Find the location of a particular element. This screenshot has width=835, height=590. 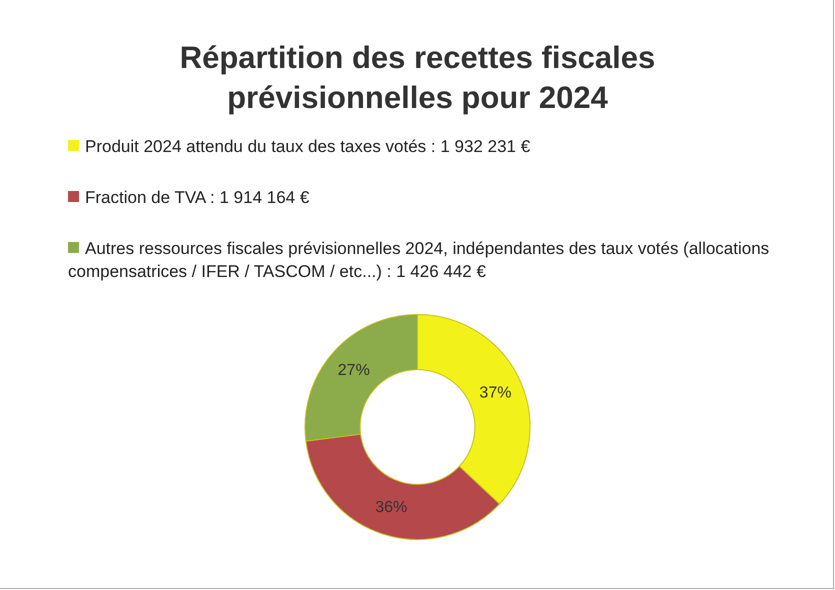

chart-title: Répartition des recettes fiscales prévisionnelles pour 2024 is located at coordinates (417, 78).